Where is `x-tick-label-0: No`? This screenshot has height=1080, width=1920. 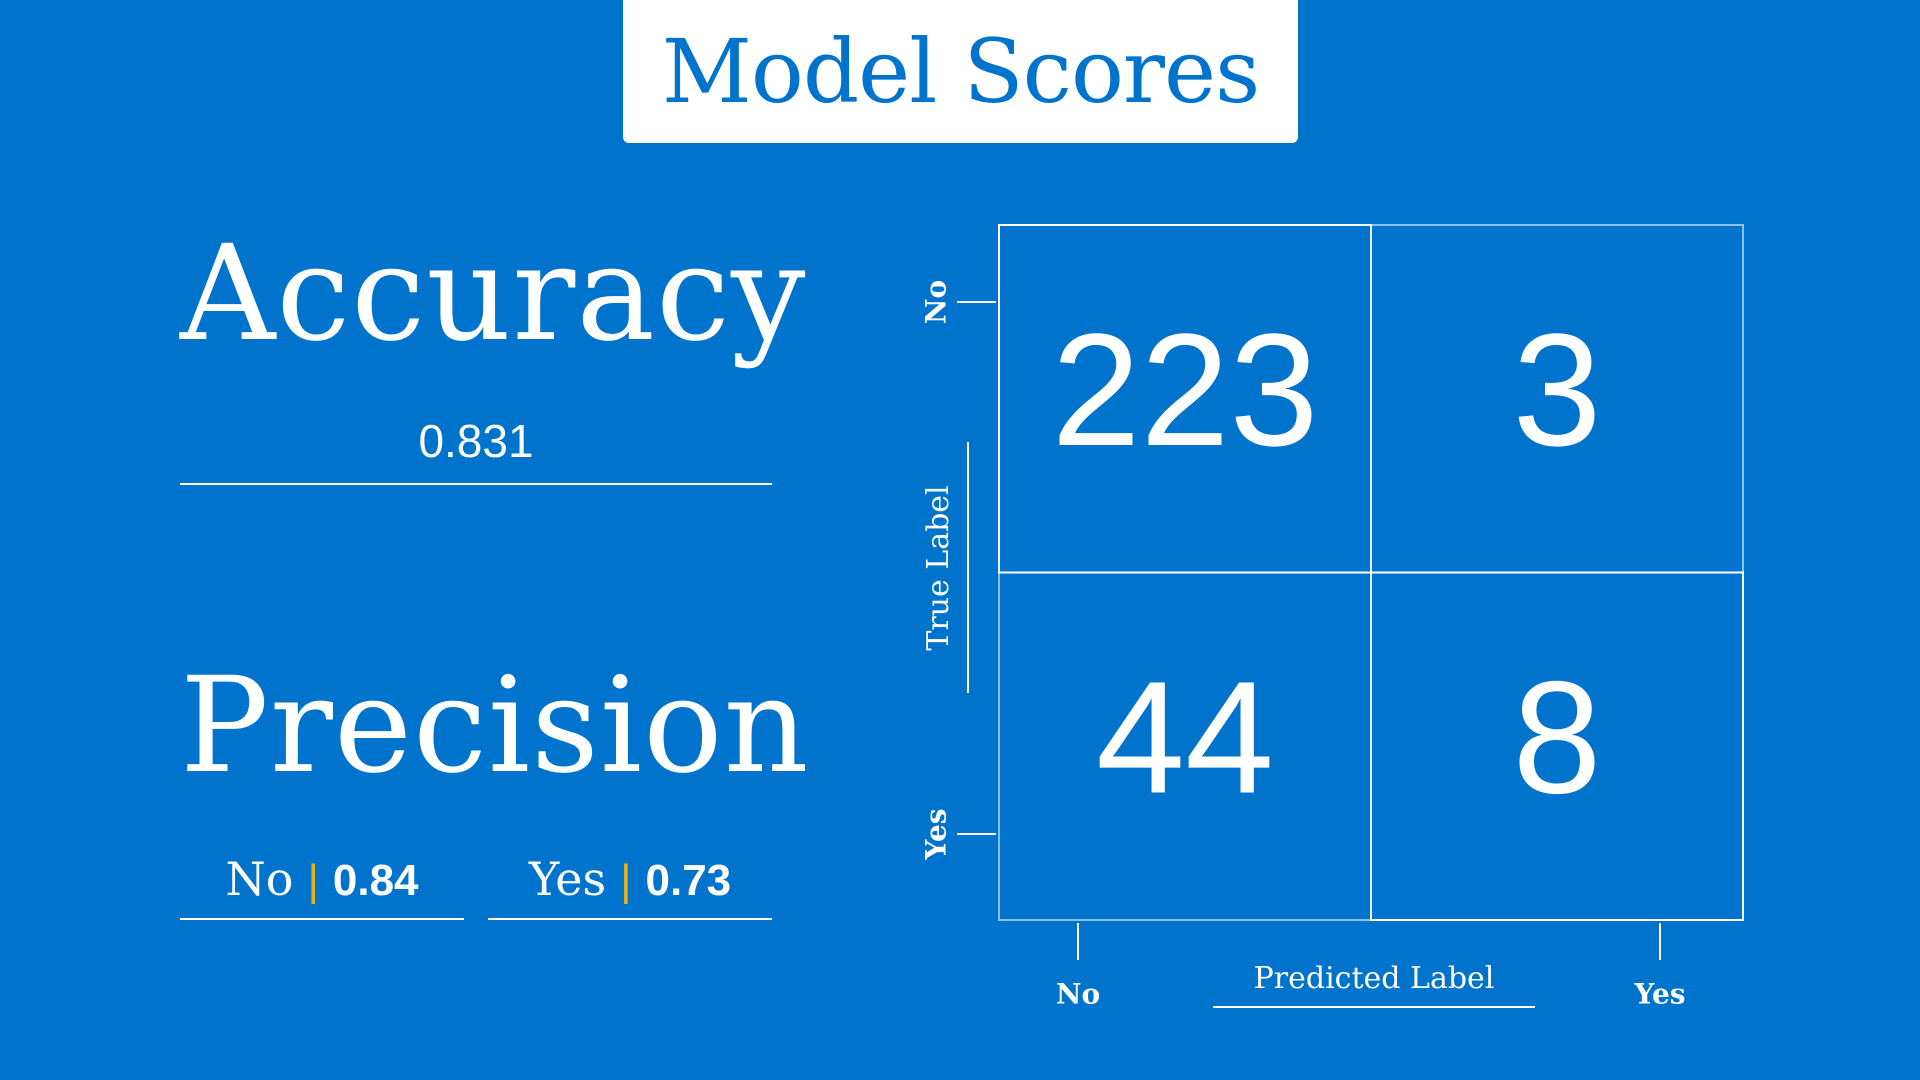
x-tick-label-0: No is located at coordinates (1078, 994).